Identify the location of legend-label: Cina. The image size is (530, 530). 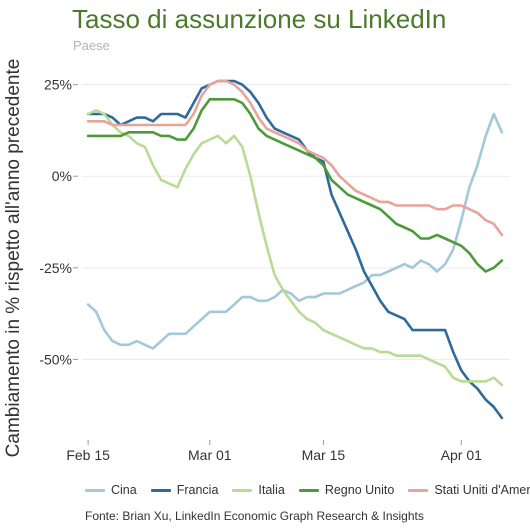
(124, 490).